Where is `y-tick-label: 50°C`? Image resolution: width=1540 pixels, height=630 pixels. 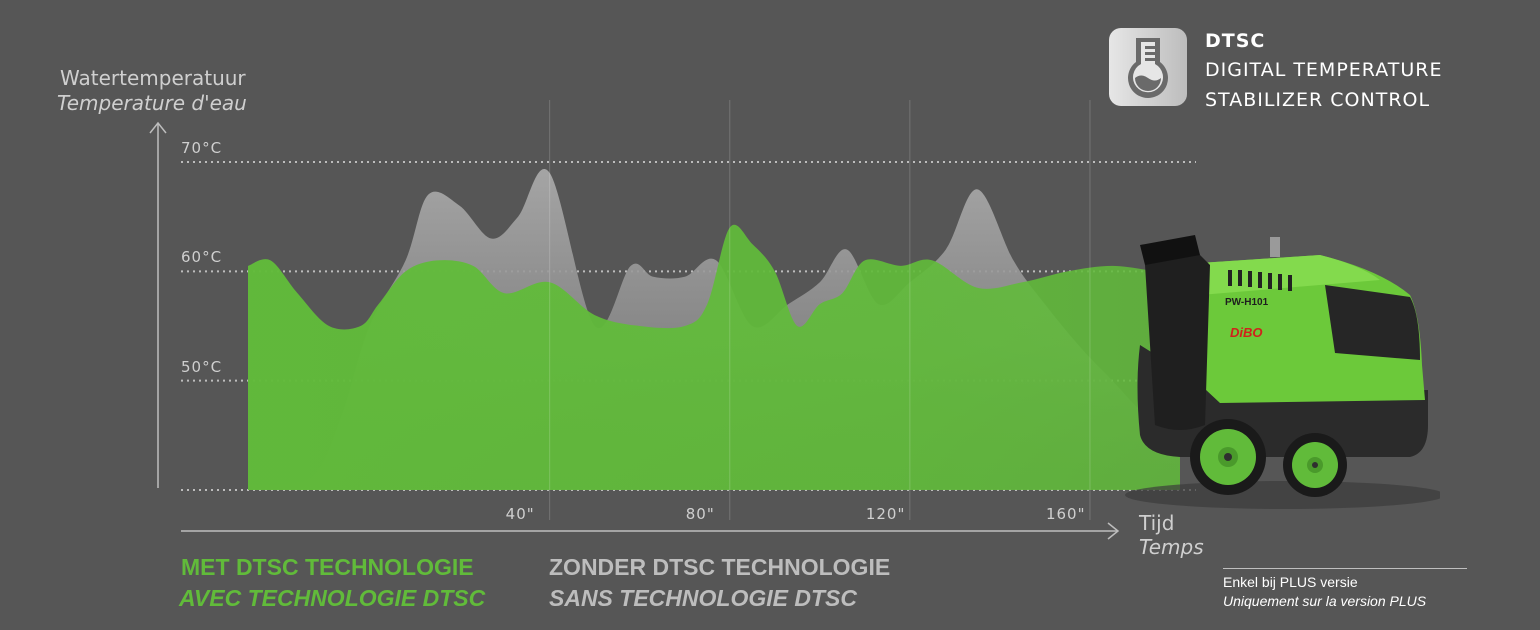 y-tick-label: 50°C is located at coordinates (202, 366).